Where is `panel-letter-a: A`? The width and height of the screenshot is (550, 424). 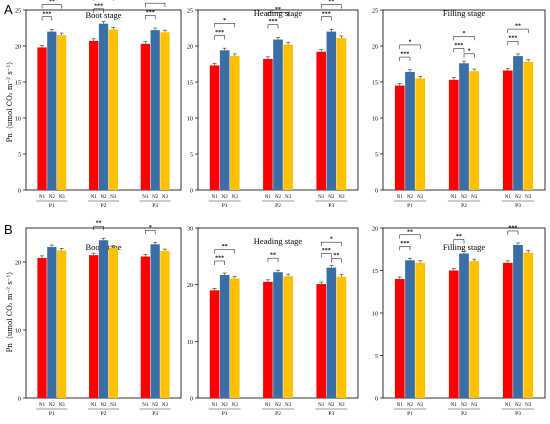 panel-letter-a: A is located at coordinates (8, 9).